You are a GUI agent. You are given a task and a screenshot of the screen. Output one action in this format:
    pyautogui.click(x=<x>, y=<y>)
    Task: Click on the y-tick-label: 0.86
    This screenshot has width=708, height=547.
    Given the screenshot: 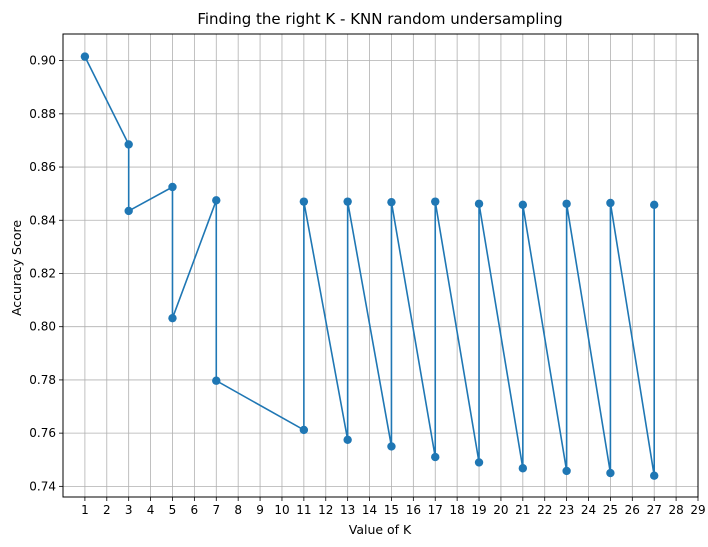 What is the action you would take?
    pyautogui.click(x=42, y=167)
    